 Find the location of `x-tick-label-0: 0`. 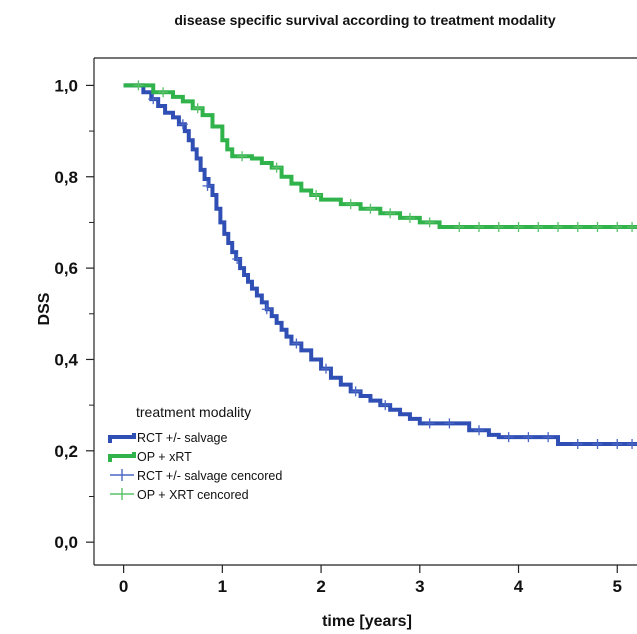

x-tick-label-0: 0 is located at coordinates (123, 586).